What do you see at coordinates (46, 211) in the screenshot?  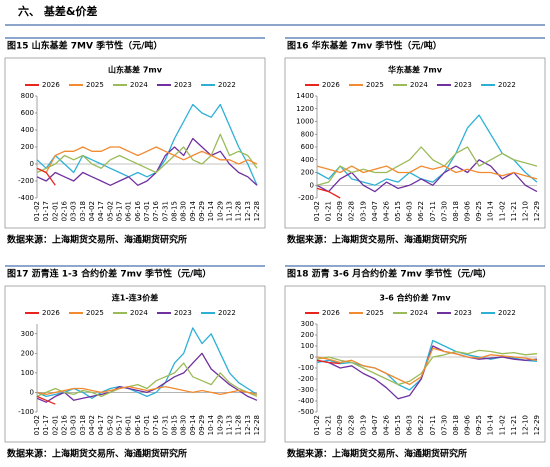 I see `x-tick-label: 01-17` at bounding box center [46, 211].